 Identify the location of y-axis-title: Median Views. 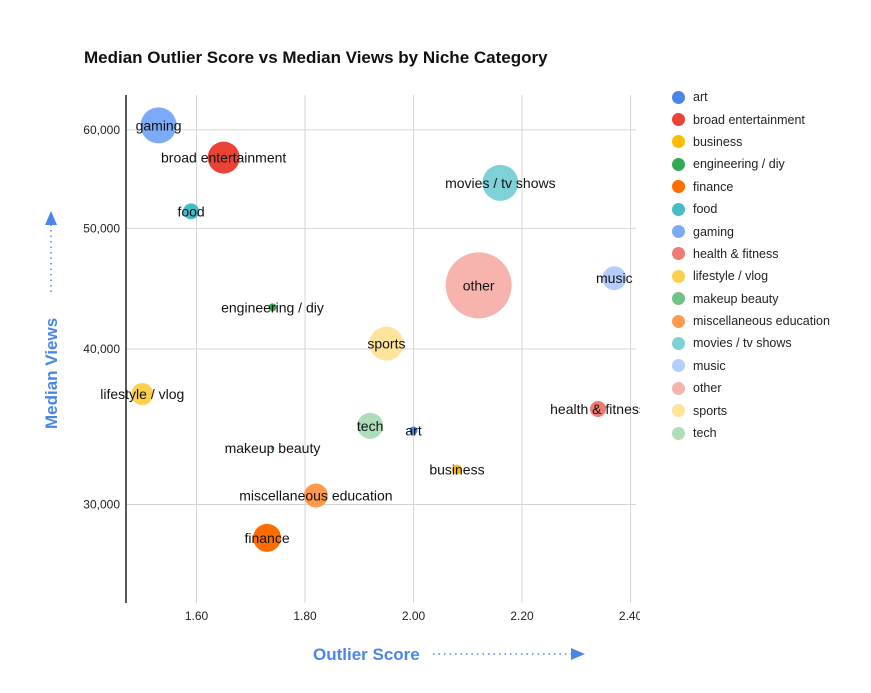
(51, 373).